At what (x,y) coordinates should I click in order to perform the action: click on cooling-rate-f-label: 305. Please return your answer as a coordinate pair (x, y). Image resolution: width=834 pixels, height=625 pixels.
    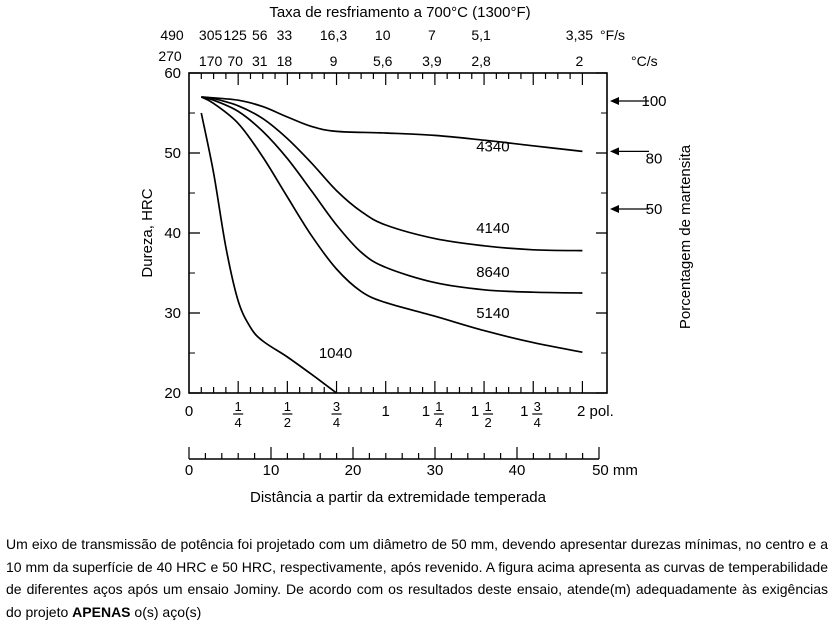
    Looking at the image, I should click on (211, 35).